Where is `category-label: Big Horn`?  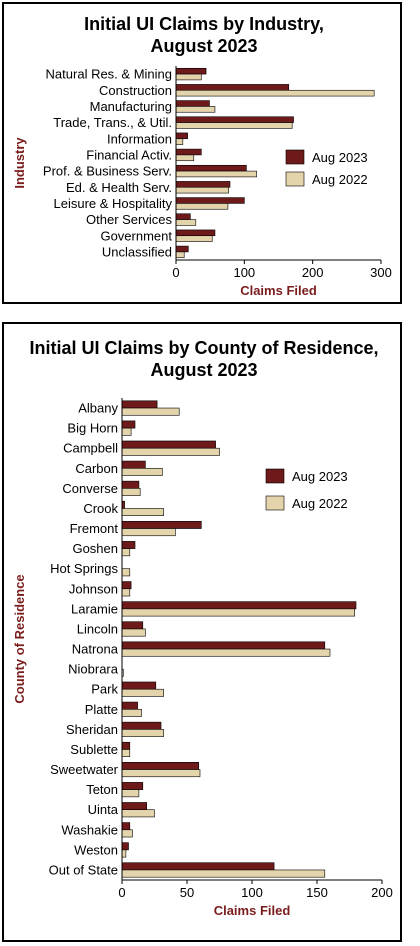 category-label: Big Horn is located at coordinates (92, 428).